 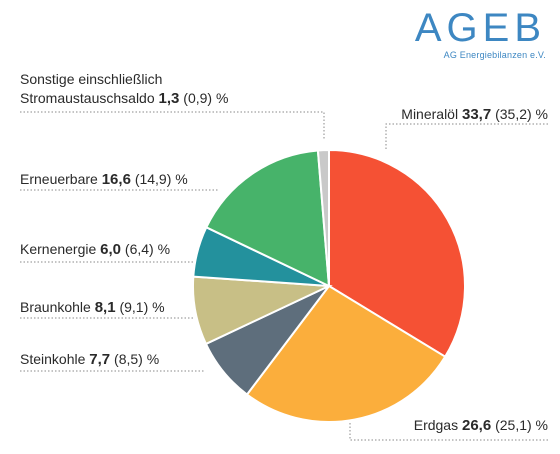 I want to click on leader-line-mineraloel, so click(x=466, y=136).